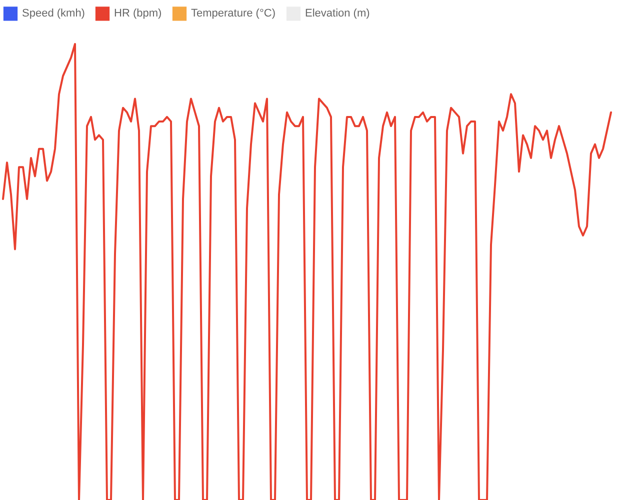 Image resolution: width=631 pixels, height=500 pixels. What do you see at coordinates (233, 14) in the screenshot?
I see `legend-label: Temperature (°C)` at bounding box center [233, 14].